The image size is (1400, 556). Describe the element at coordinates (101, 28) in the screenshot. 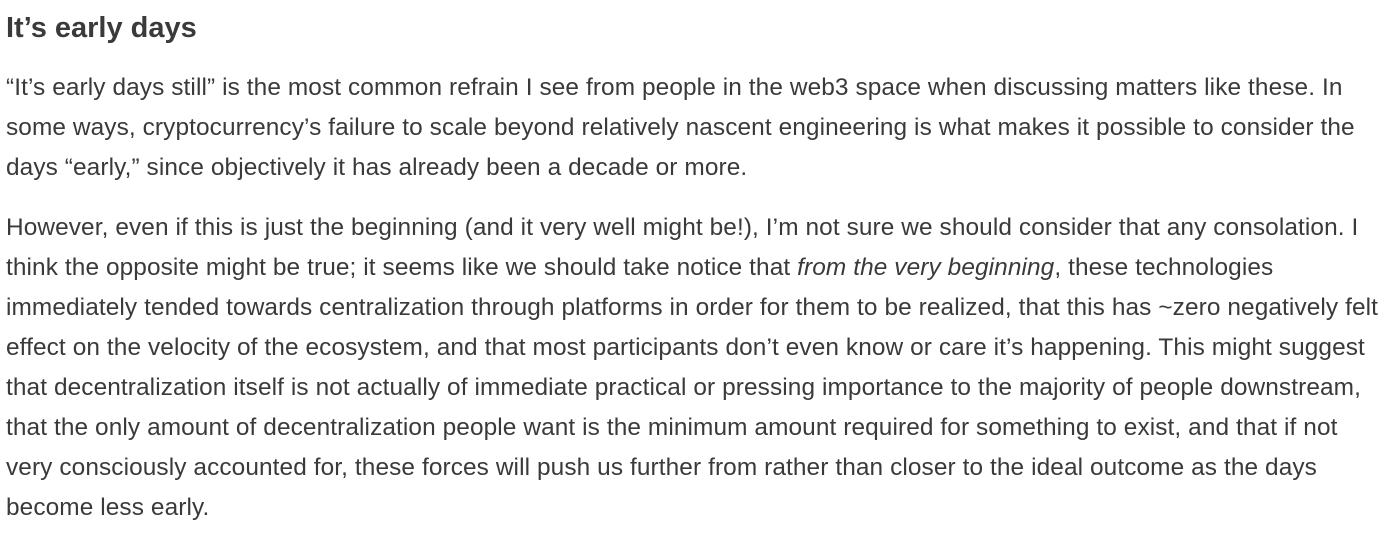

I see `section-heading: It’s early days` at that location.